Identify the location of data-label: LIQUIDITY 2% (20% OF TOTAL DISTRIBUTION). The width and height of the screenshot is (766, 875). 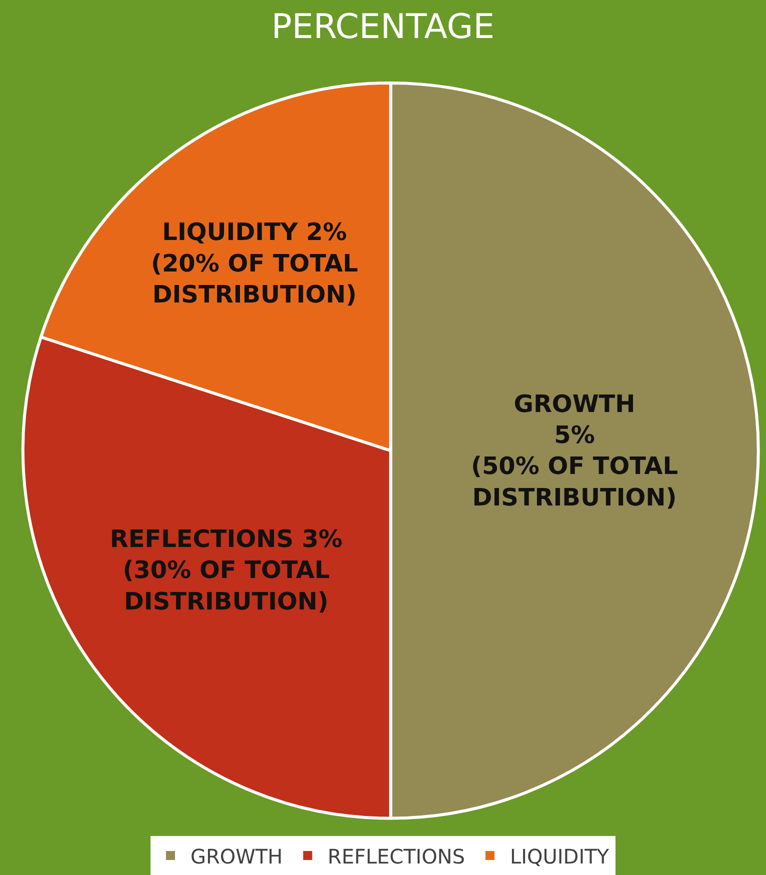
(254, 263).